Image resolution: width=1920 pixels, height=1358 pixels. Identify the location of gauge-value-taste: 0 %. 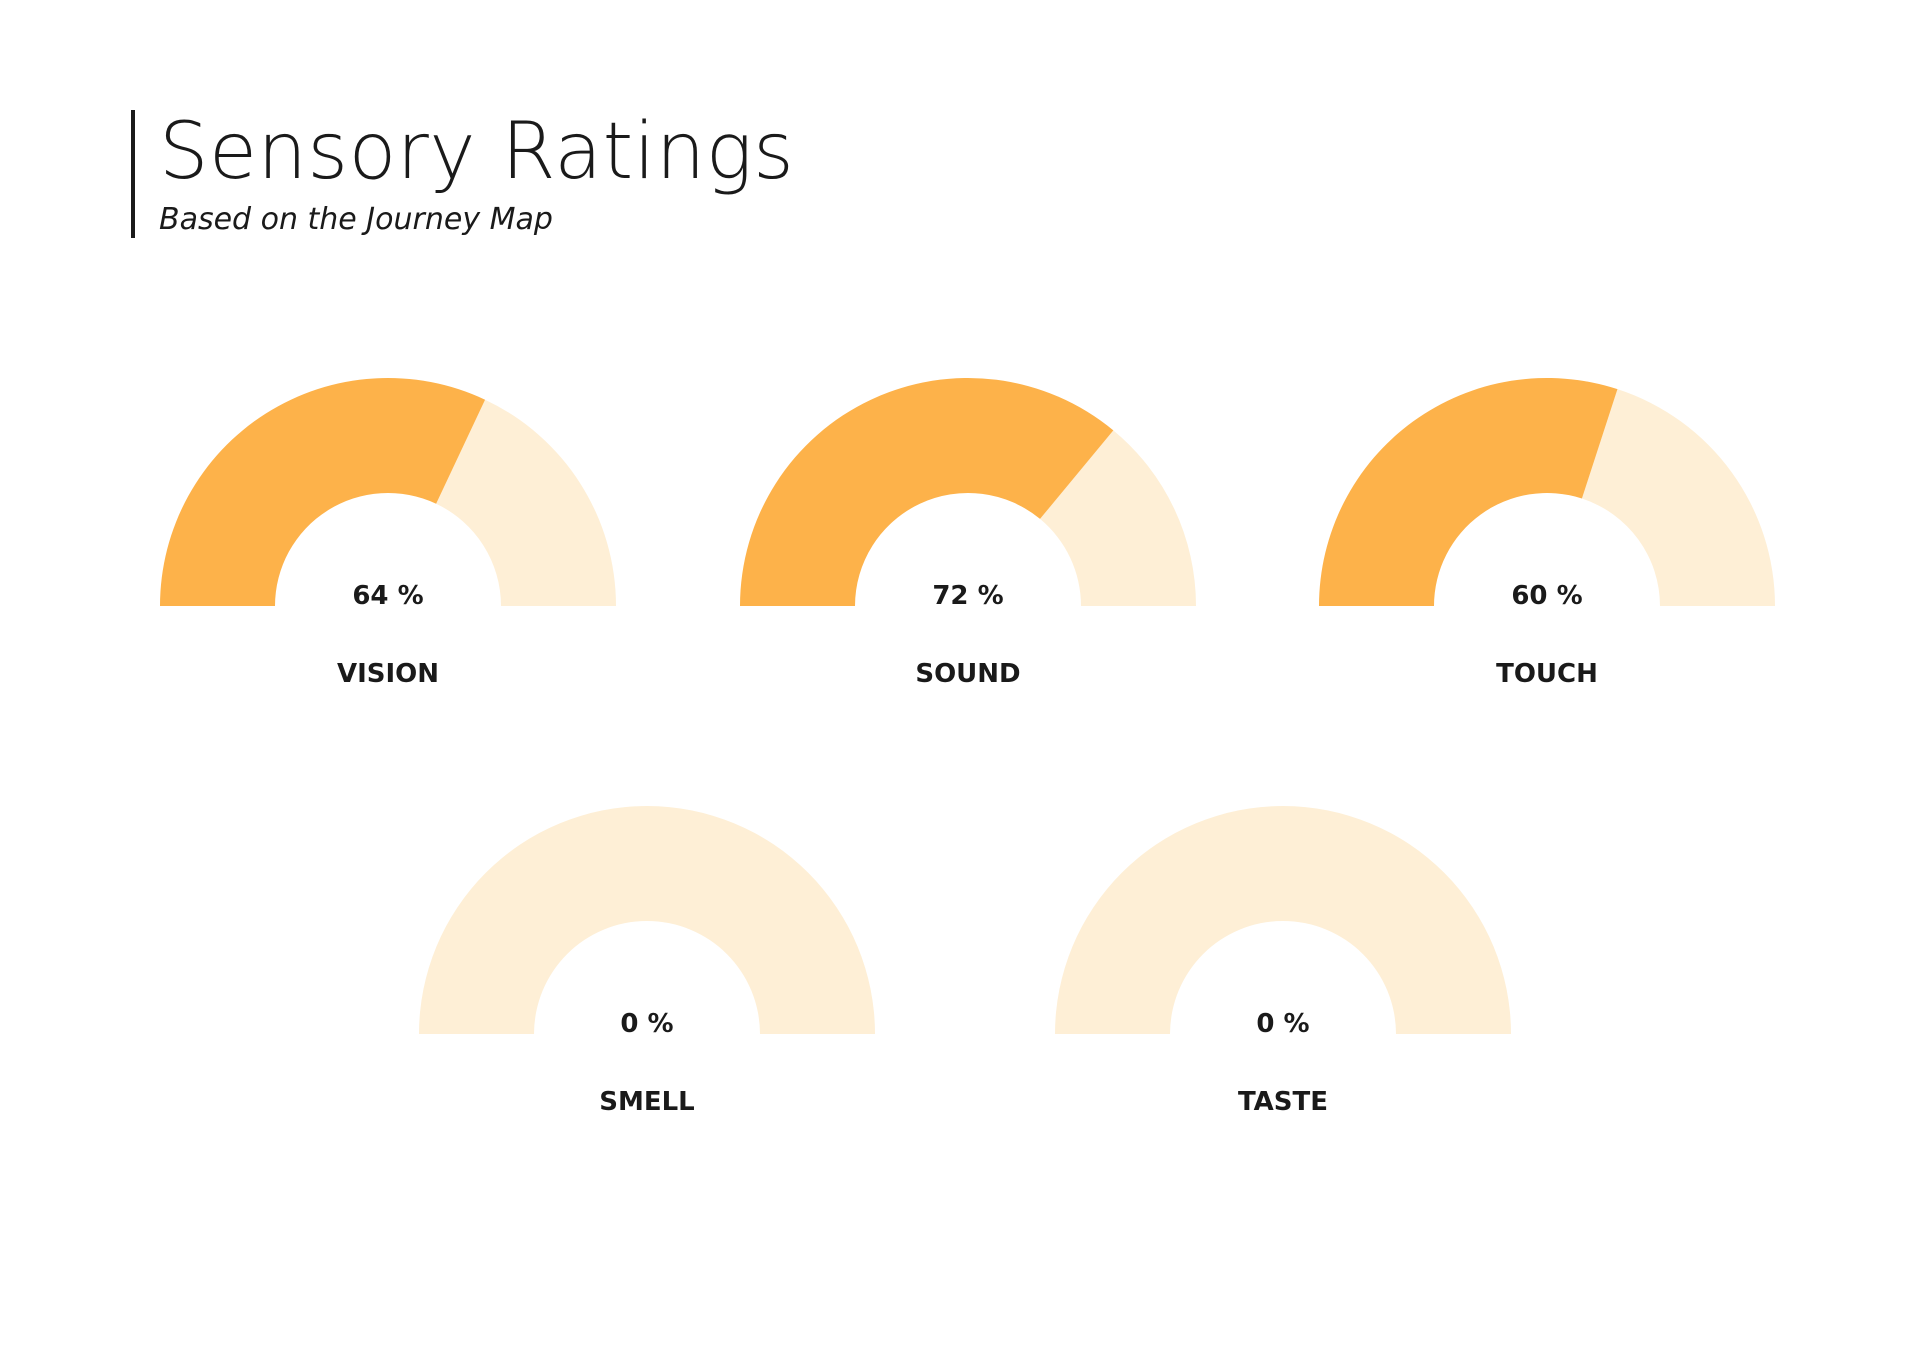
(1282, 1024).